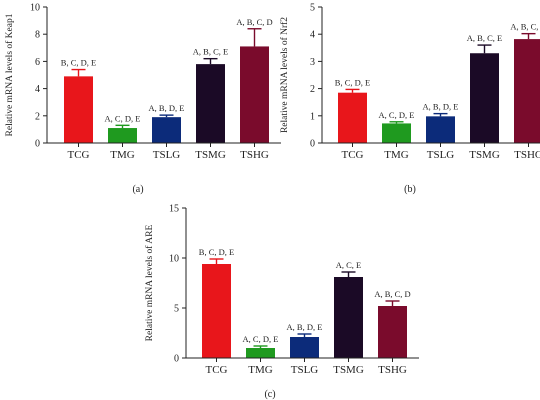 Image resolution: width=540 pixels, height=400 pixels. Describe the element at coordinates (312, 116) in the screenshot. I see `y-tick-label: 1` at that location.